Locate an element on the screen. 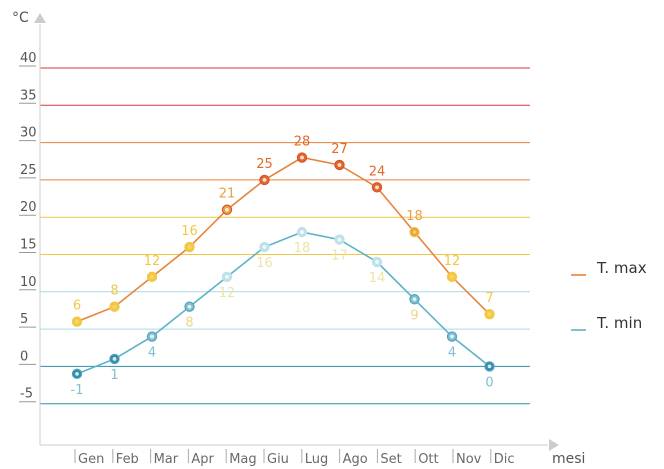  data-label-tmin: -1 is located at coordinates (77, 390).